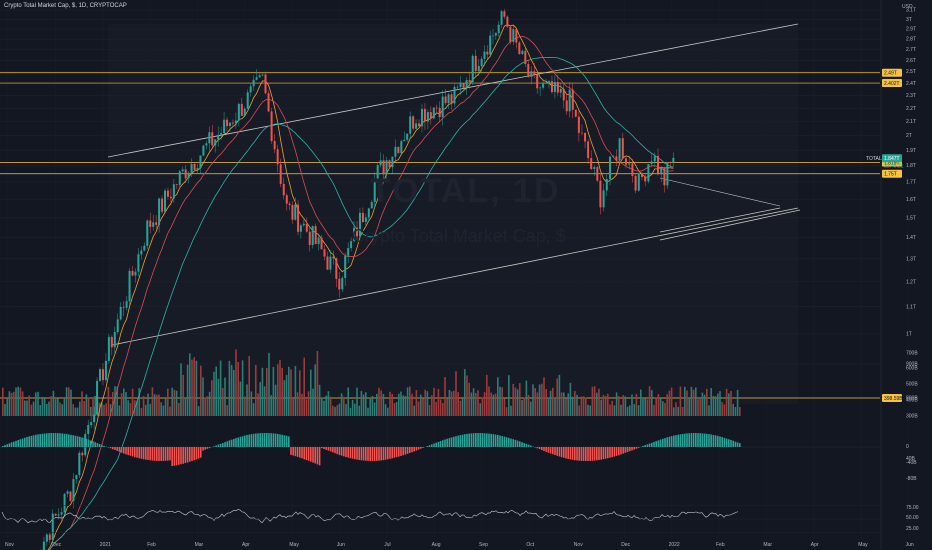 The height and width of the screenshot is (550, 932). What do you see at coordinates (894, 166) in the screenshot?
I see `countdown-label: 22:49:21` at bounding box center [894, 166].